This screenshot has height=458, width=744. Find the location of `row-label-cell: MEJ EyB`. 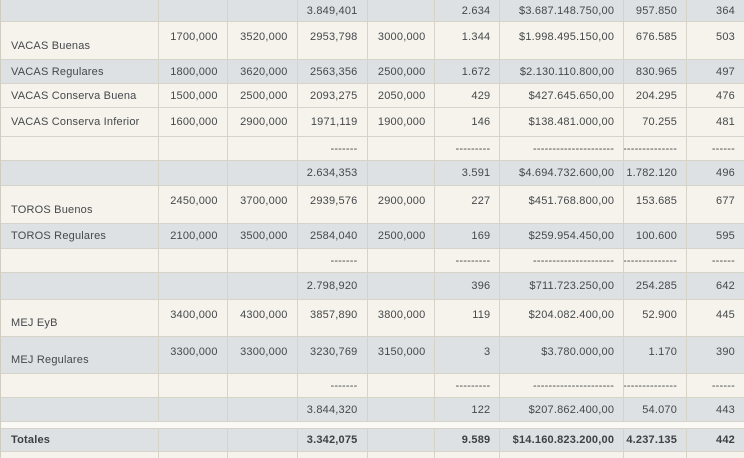

row-label-cell: MEJ EyB is located at coordinates (80, 318).